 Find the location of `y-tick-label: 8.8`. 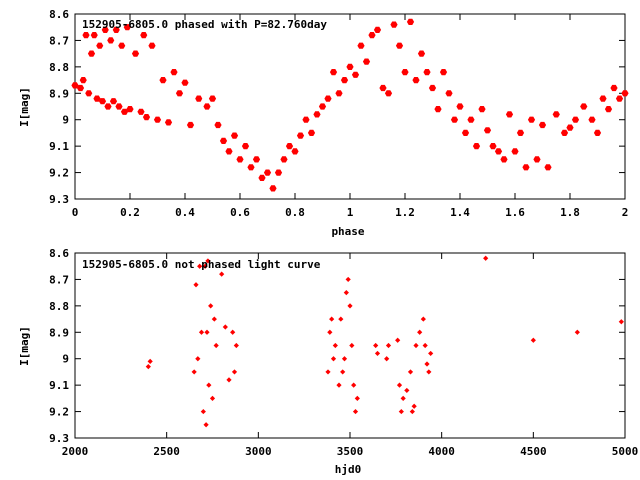

y-tick-label: 8.8 is located at coordinates (59, 67).